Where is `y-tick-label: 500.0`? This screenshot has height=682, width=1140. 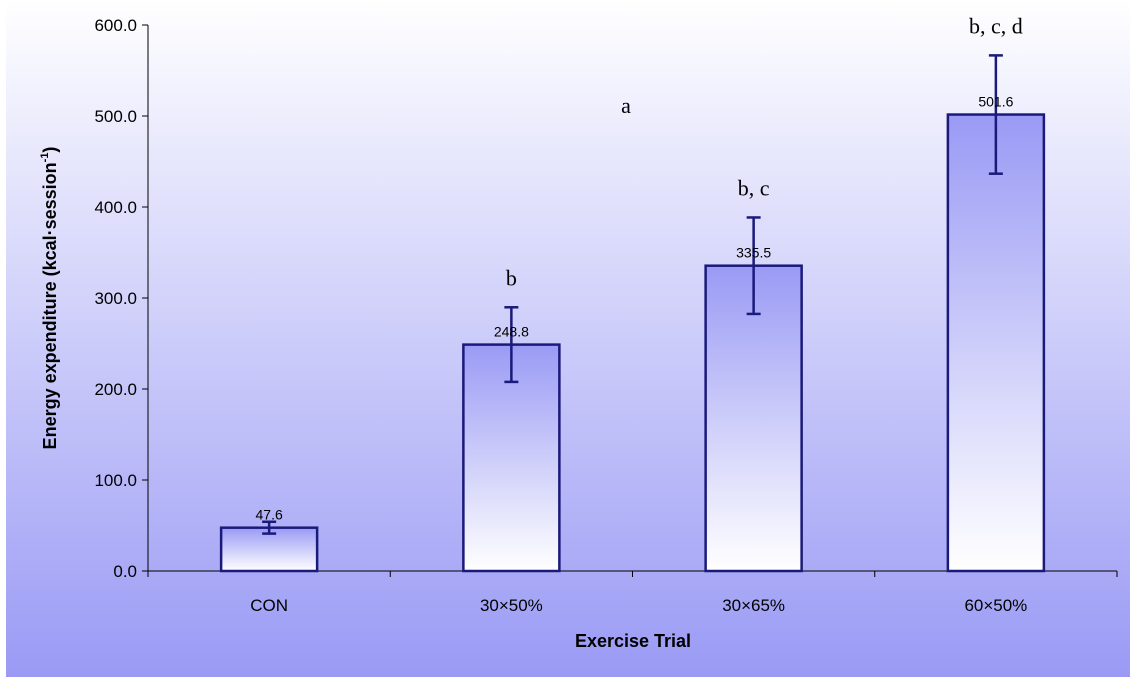
y-tick-label: 500.0 is located at coordinates (115, 116).